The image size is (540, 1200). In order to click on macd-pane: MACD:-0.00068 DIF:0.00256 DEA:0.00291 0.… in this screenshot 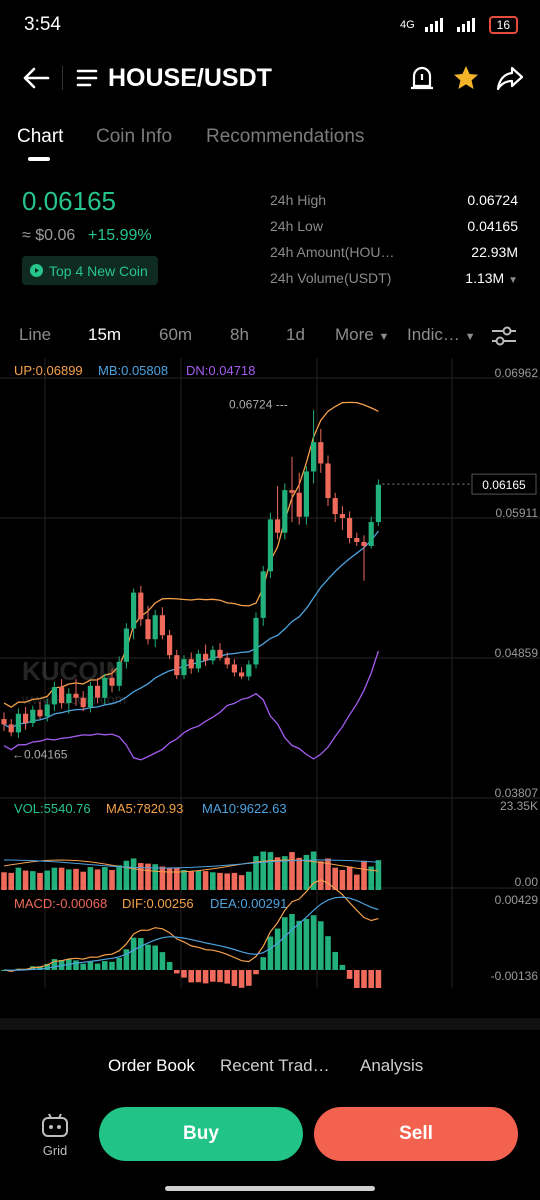, I will do `click(269, 933)`.